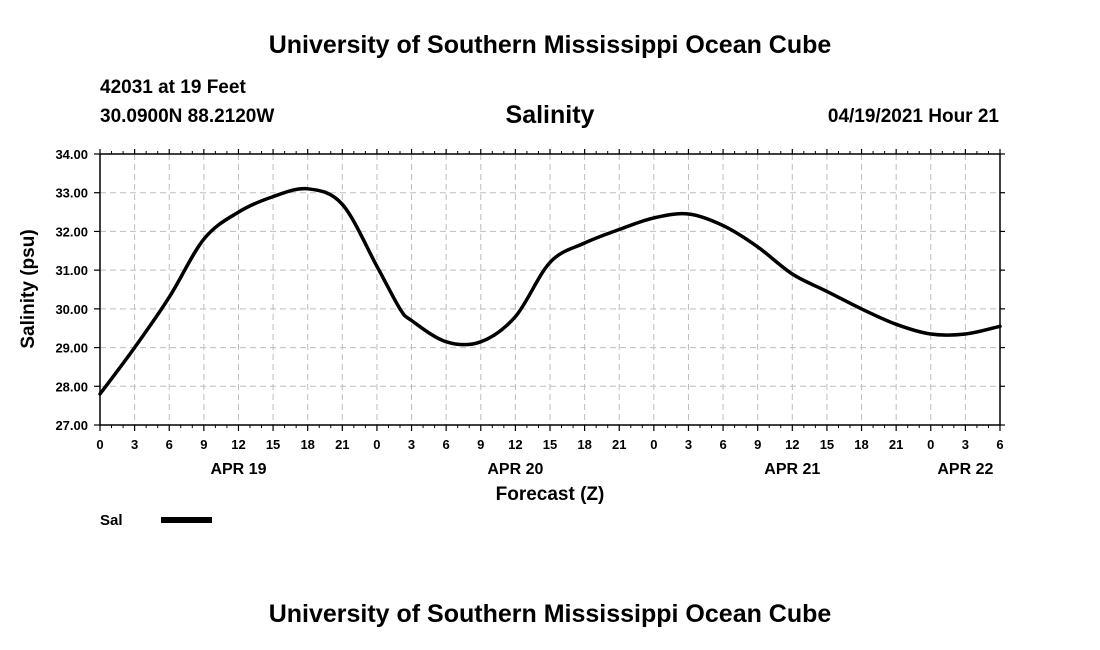  I want to click on y-axis-label: Salinity (psu), so click(28, 288).